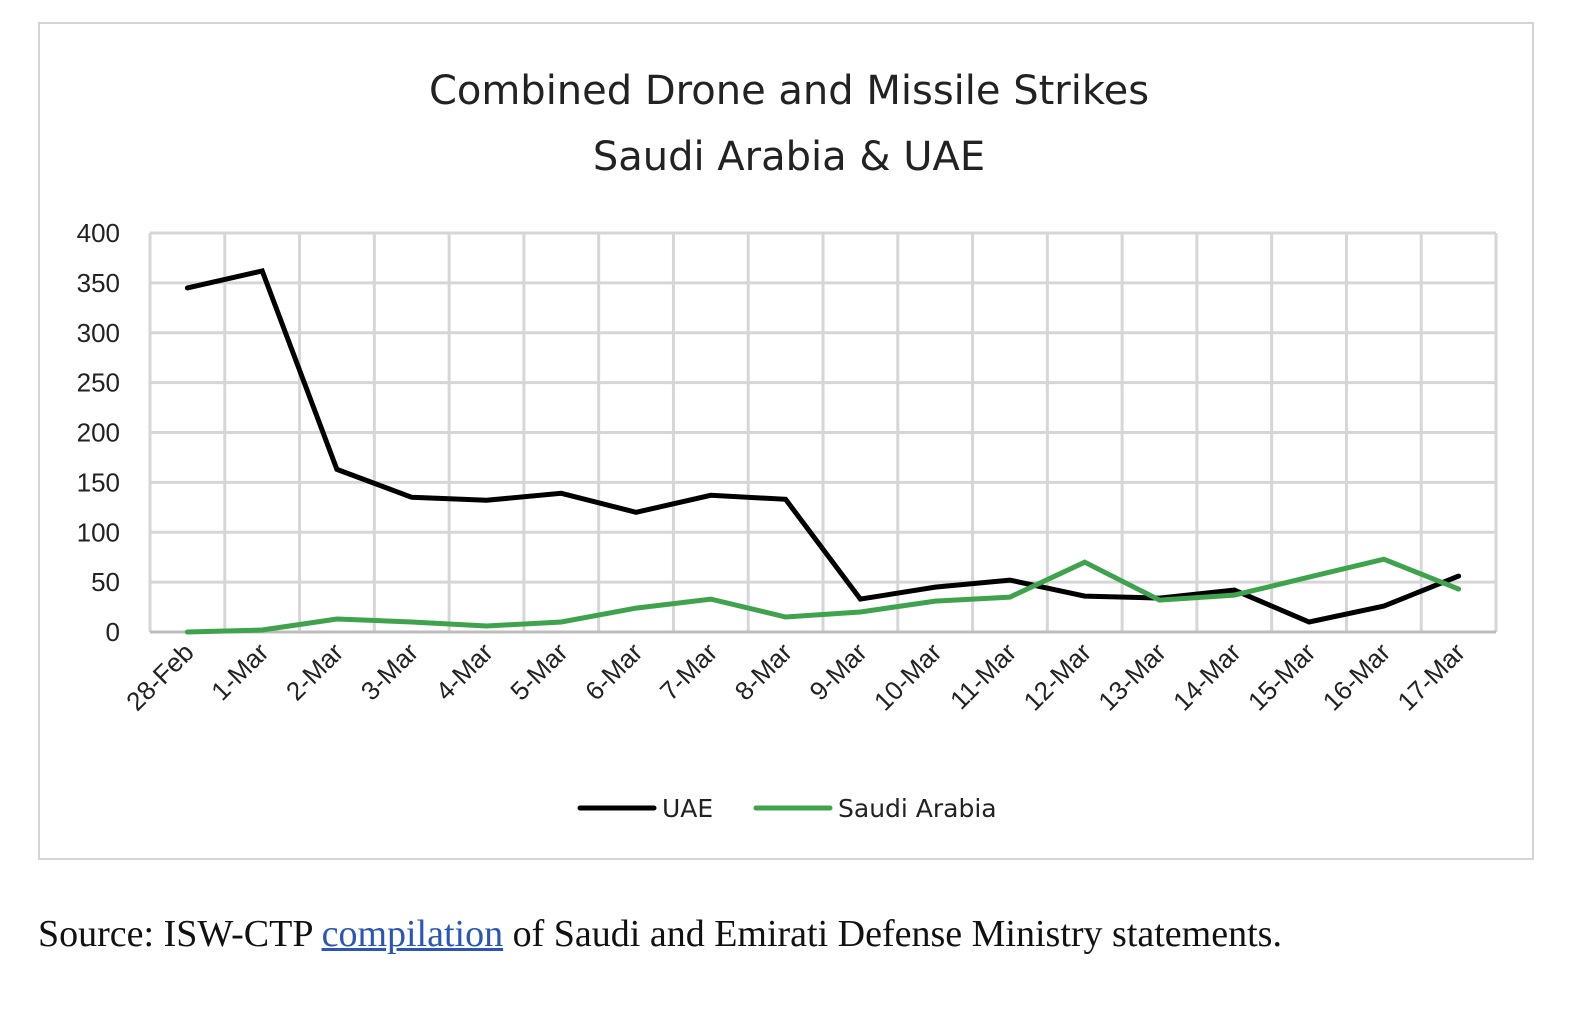 This screenshot has height=1010, width=1580. I want to click on x-tick-label: 16-Mar, so click(1357, 677).